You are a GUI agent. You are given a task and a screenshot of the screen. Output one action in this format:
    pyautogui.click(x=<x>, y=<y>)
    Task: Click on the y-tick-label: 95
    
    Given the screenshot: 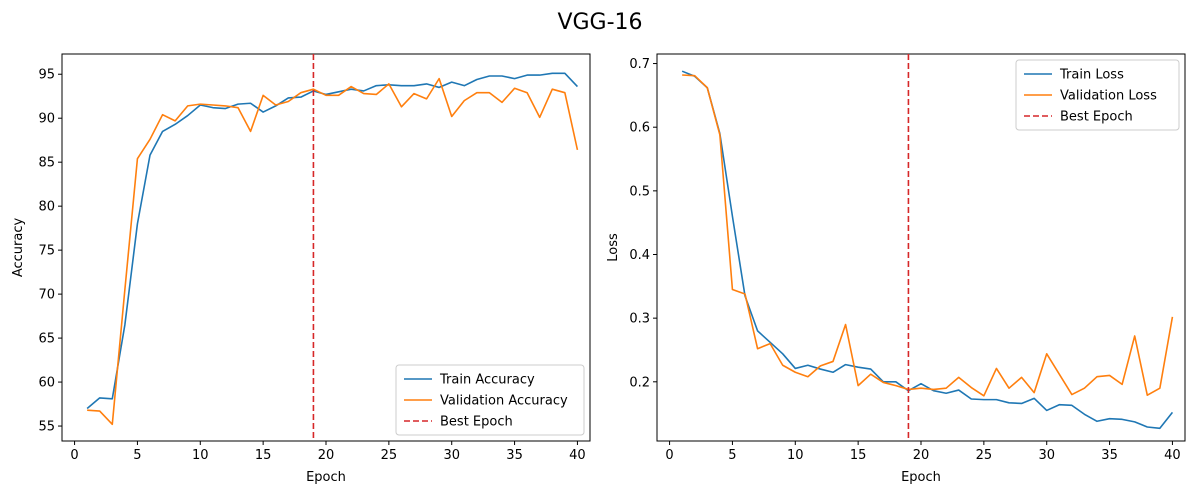 What is the action you would take?
    pyautogui.click(x=46, y=75)
    